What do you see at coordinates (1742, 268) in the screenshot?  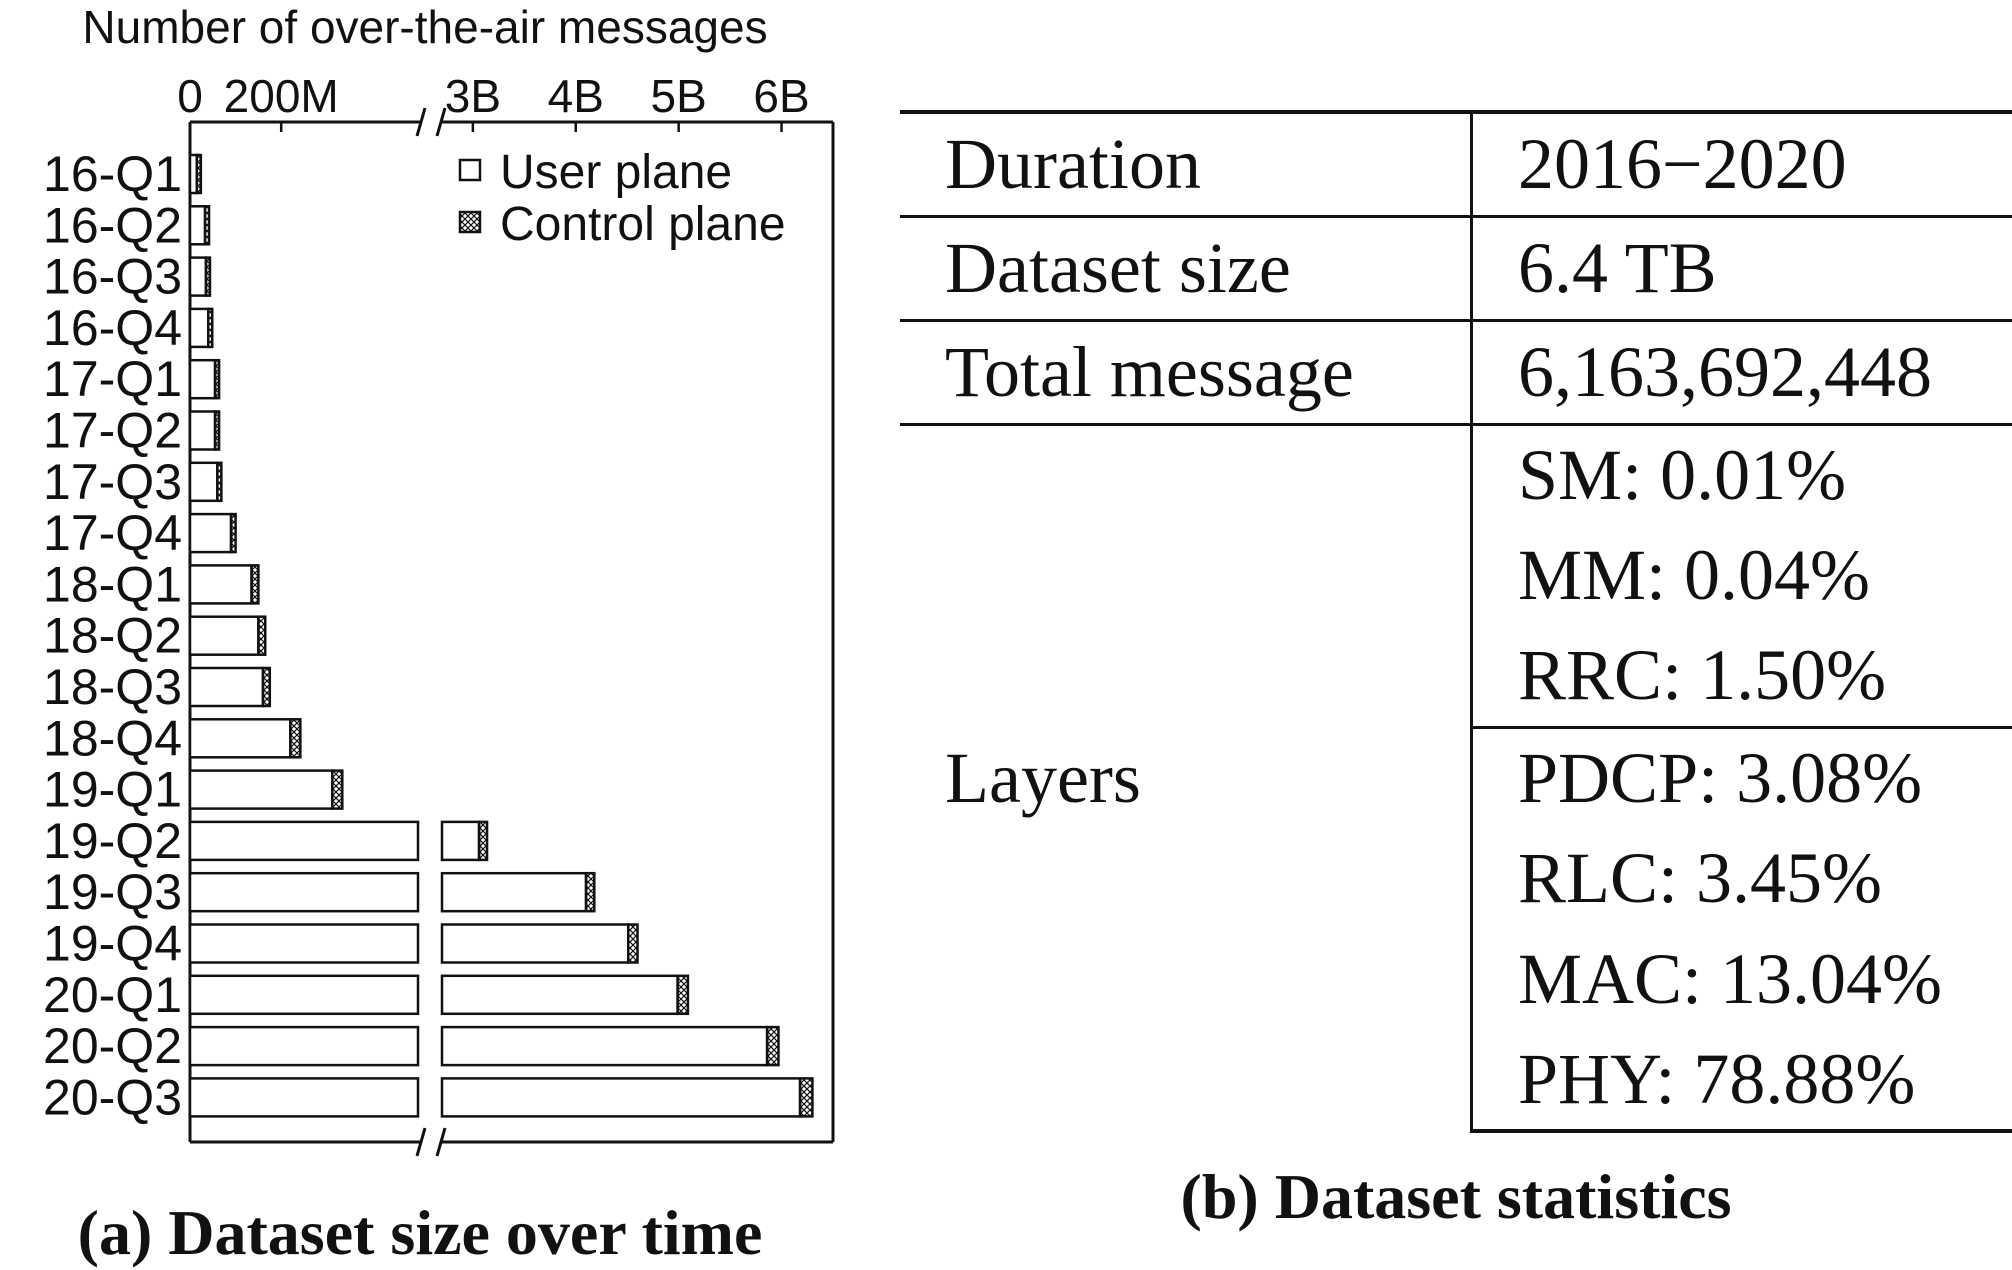 I see `stats-value: 6.4 TB` at bounding box center [1742, 268].